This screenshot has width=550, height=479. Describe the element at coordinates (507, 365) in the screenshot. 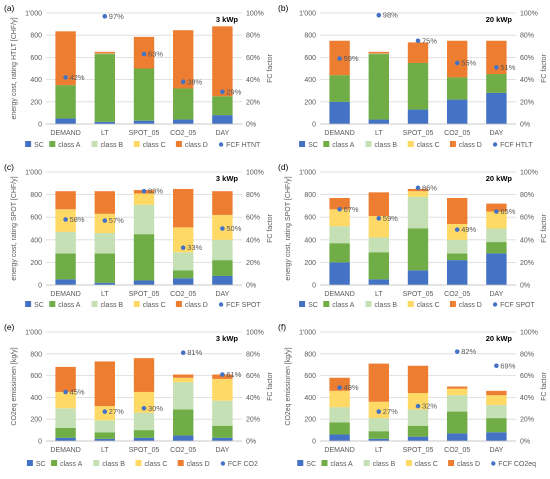

I see `fcf-data-label: 69%` at that location.